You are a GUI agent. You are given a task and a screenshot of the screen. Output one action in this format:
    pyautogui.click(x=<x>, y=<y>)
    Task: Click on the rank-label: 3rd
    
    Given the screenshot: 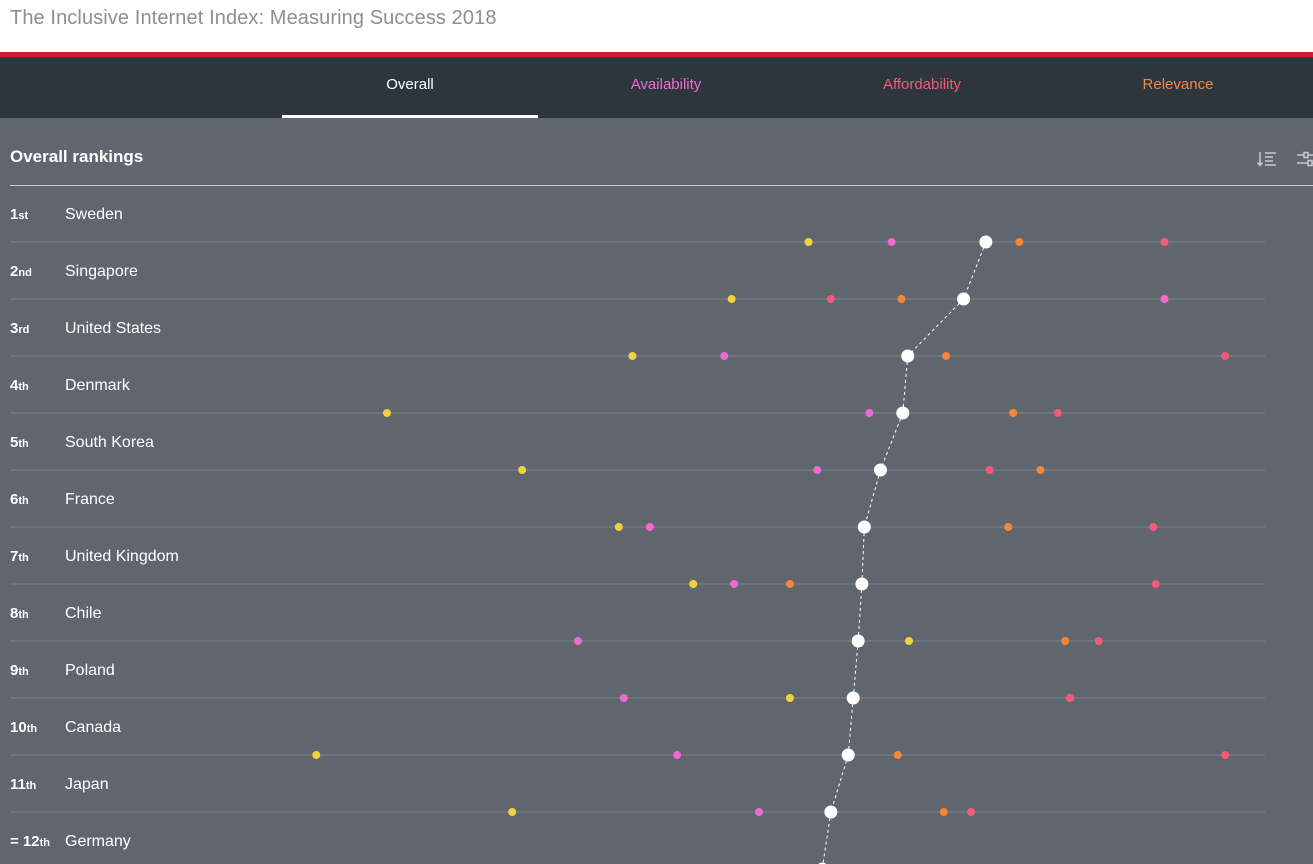 What is the action you would take?
    pyautogui.click(x=20, y=328)
    